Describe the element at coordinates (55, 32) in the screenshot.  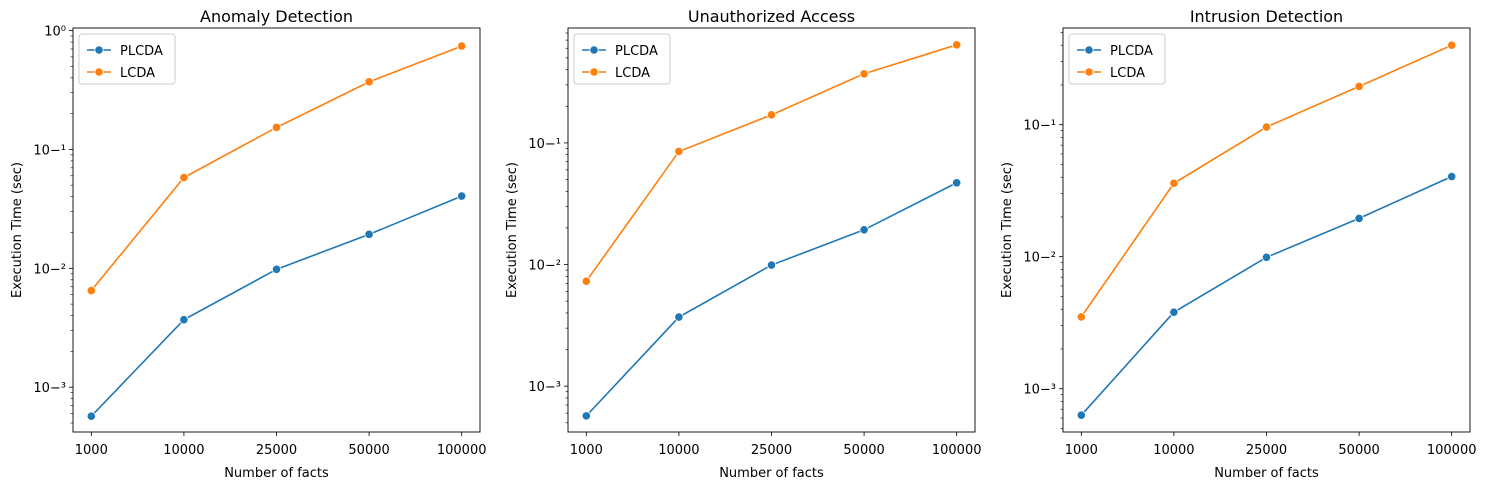
I see `y-tick-label: 10⁰` at that location.